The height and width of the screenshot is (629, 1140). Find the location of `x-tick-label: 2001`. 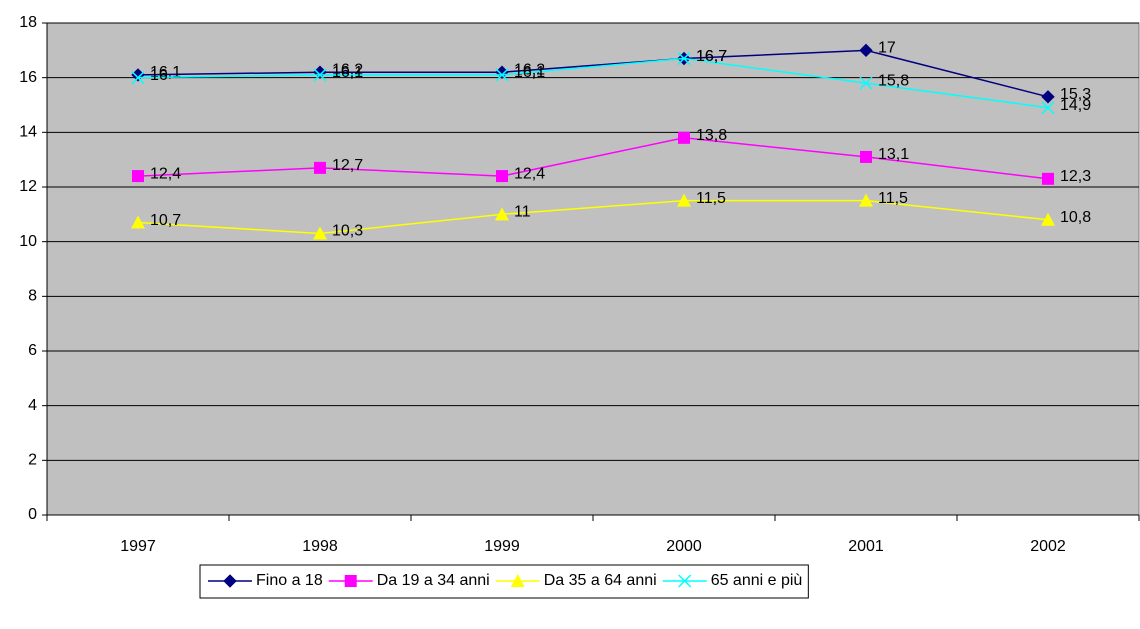

x-tick-label: 2001 is located at coordinates (866, 546).